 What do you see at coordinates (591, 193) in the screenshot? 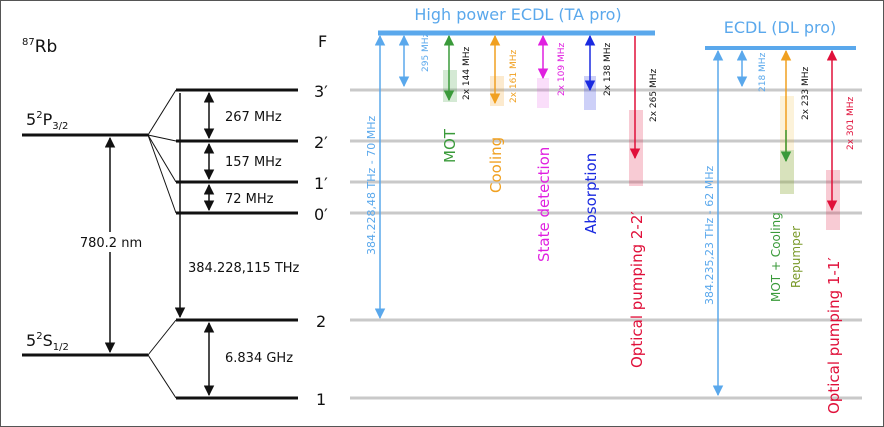
I see `absorption-beam-label: Absorption` at bounding box center [591, 193].